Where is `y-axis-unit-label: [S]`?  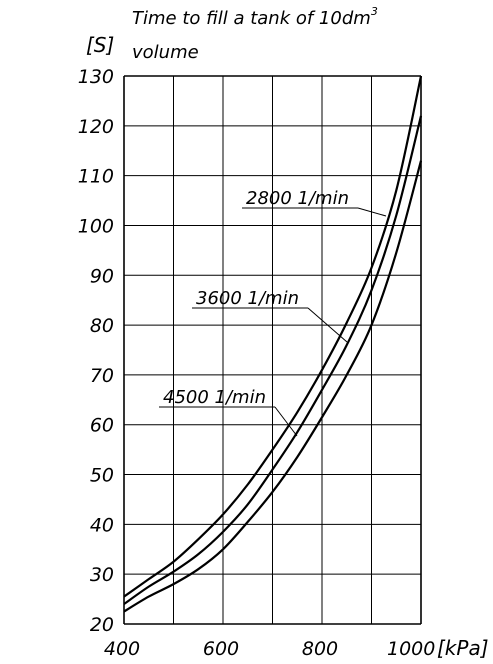 y-axis-unit-label: [S] is located at coordinates (100, 45).